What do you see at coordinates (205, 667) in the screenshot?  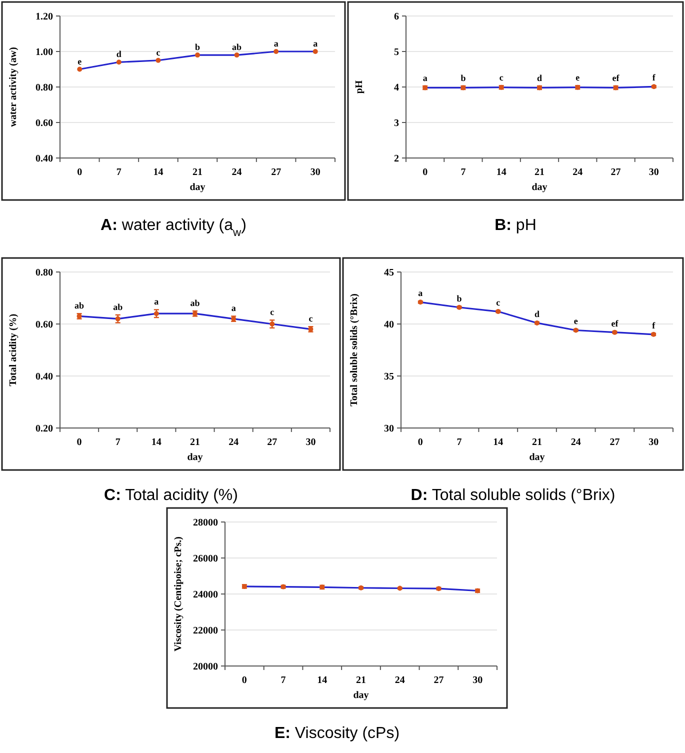 I see `y-tick-label: 20000` at bounding box center [205, 667].